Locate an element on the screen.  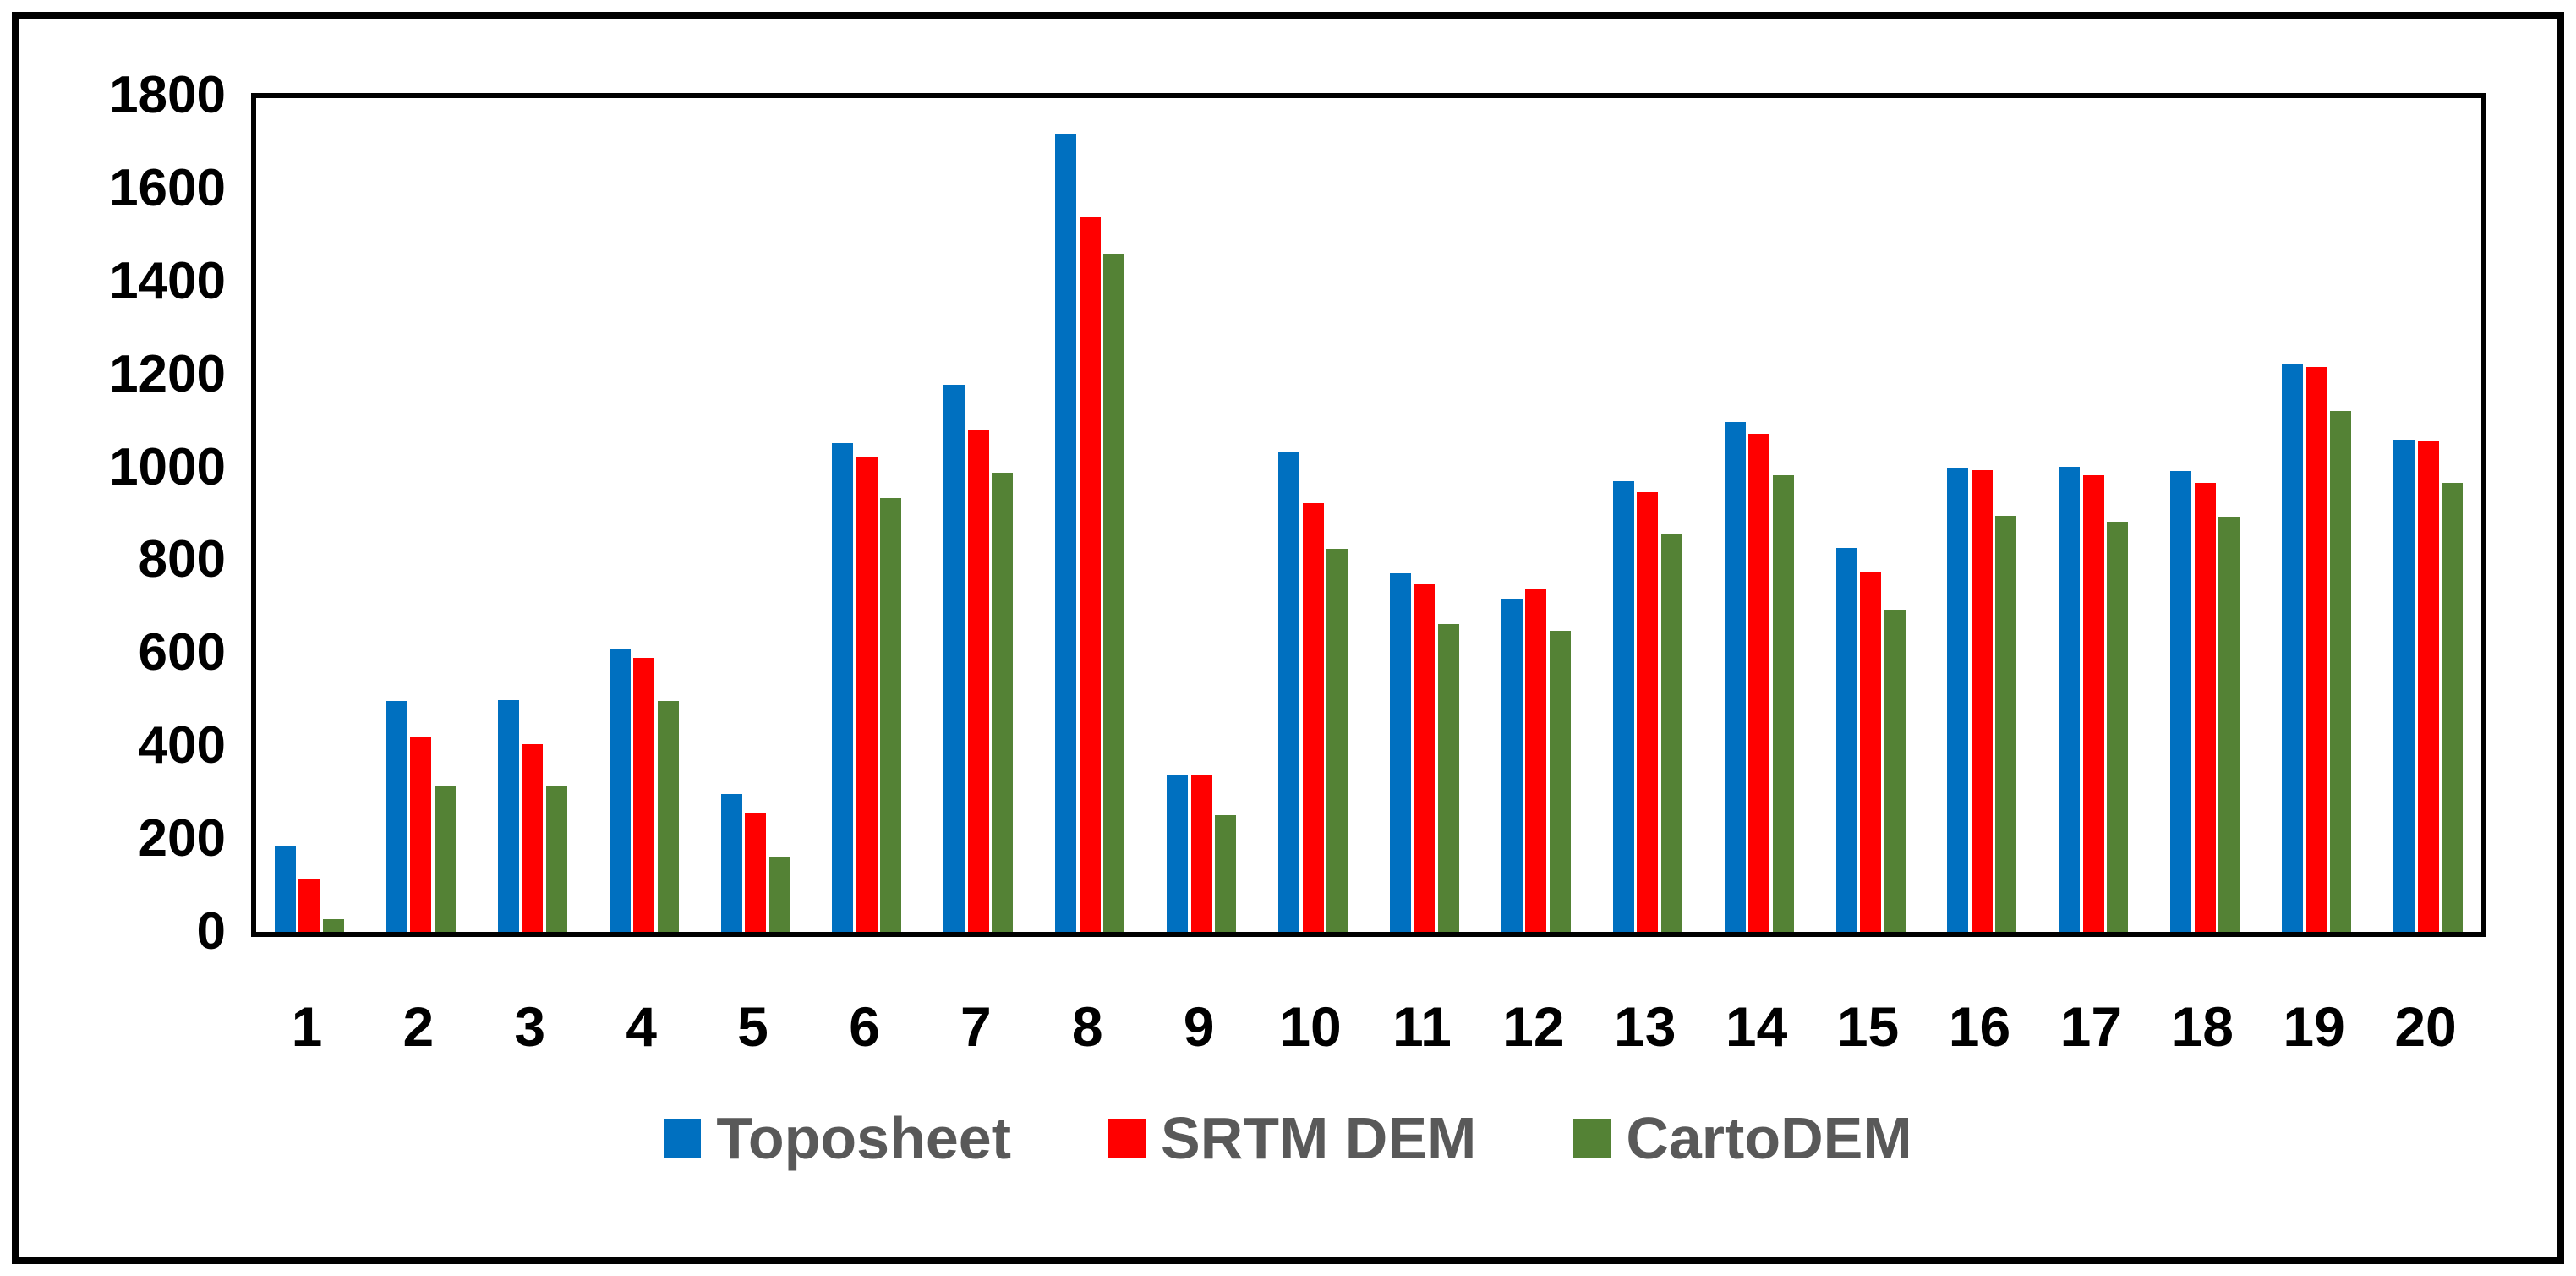
x-tick-label-18: 18 is located at coordinates (2202, 1026).